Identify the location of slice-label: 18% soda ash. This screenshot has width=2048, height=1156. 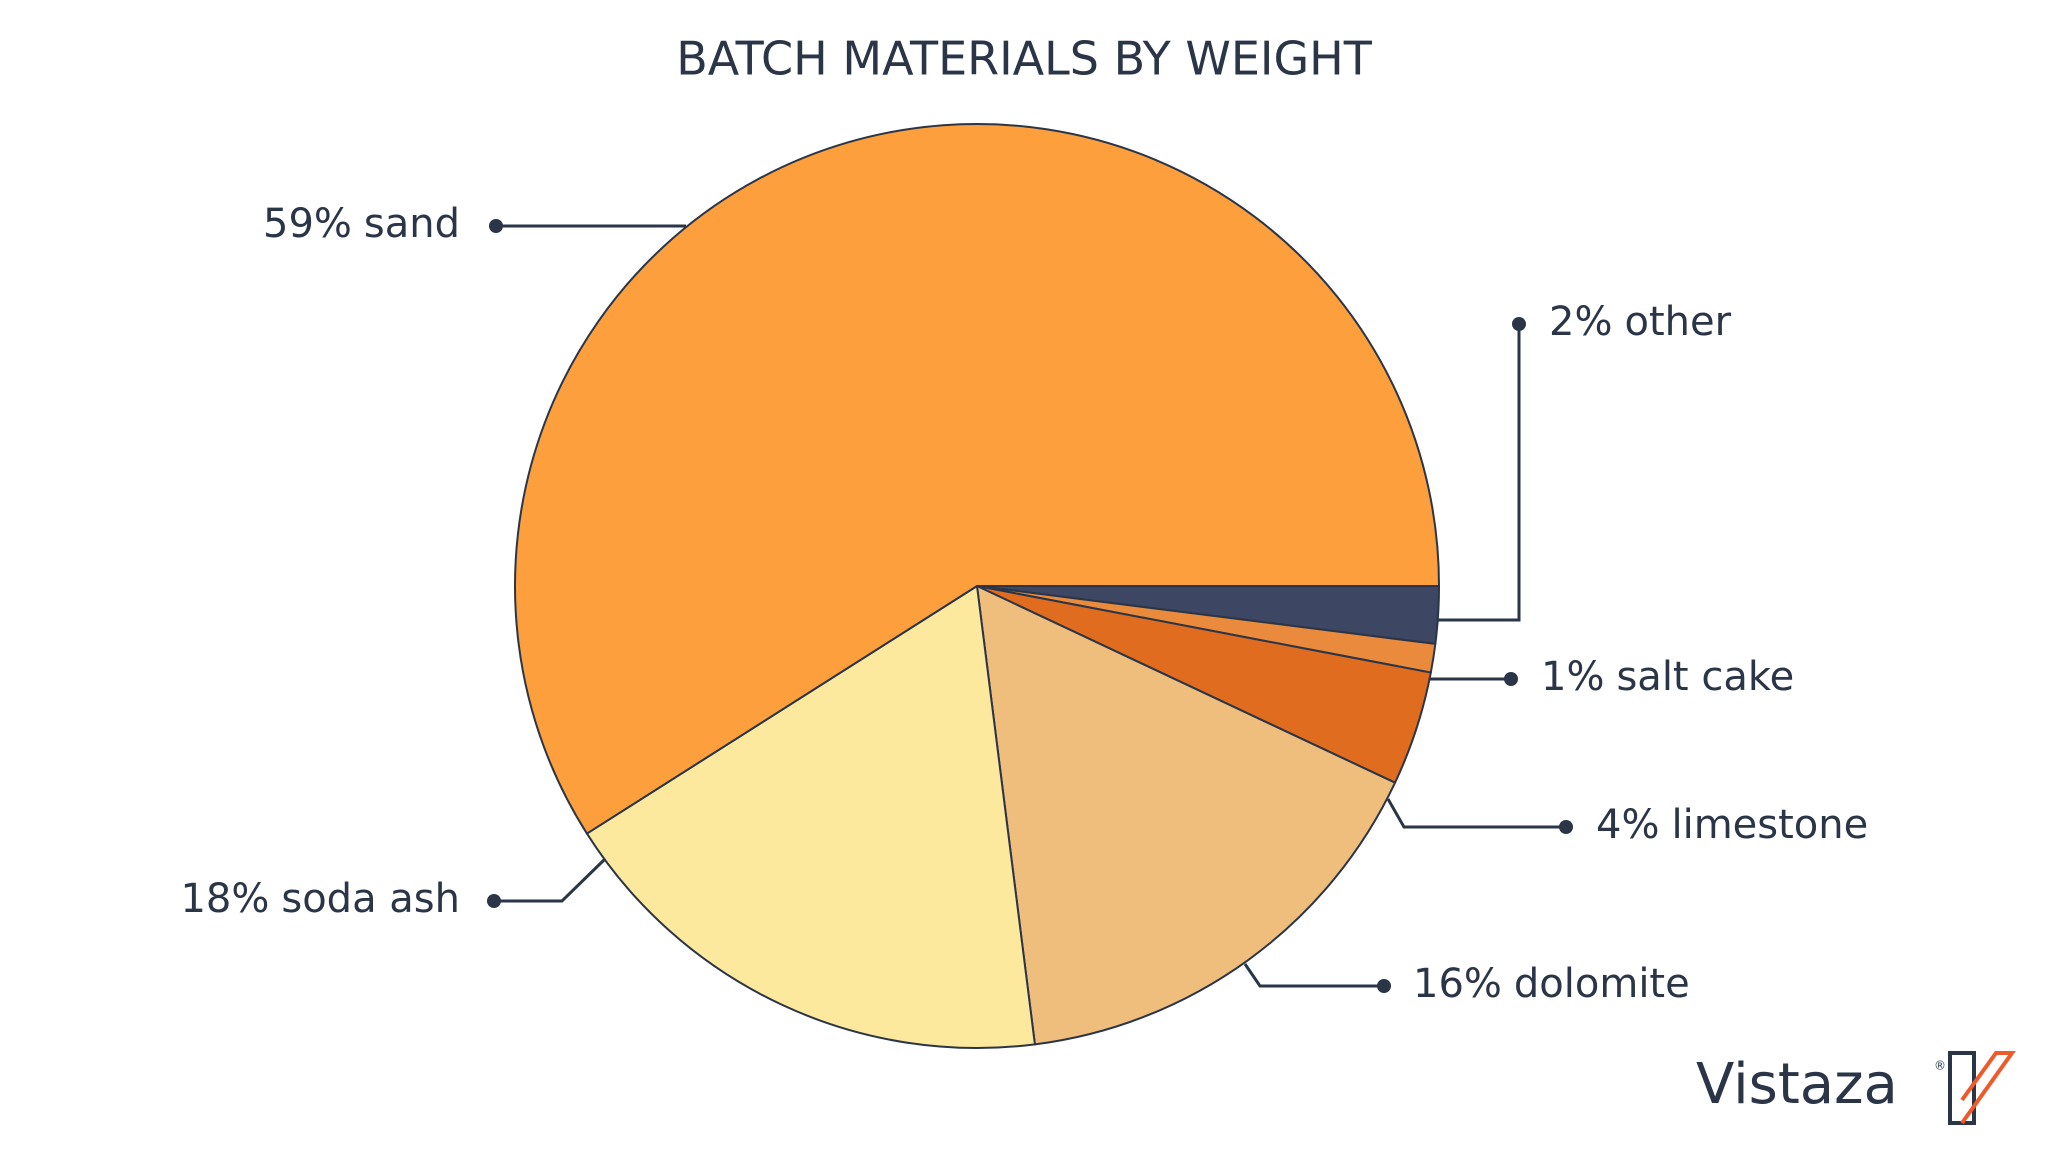
(320, 899).